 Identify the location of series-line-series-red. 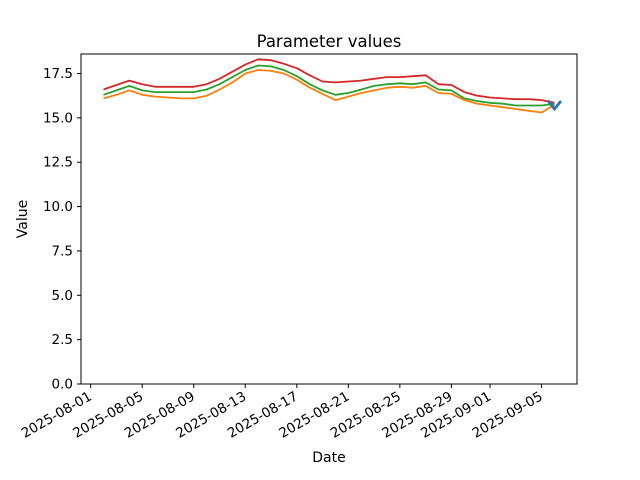
(329, 81).